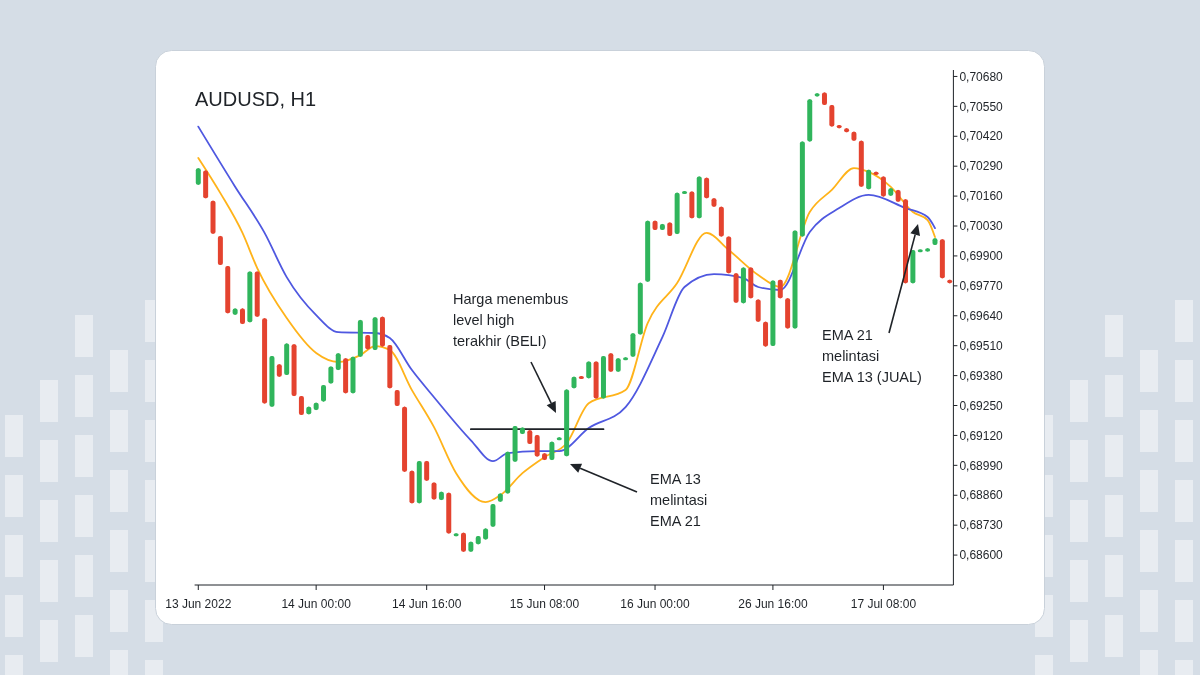  What do you see at coordinates (883, 604) in the screenshot?
I see `x-tick-label: 17 Jul 08:00` at bounding box center [883, 604].